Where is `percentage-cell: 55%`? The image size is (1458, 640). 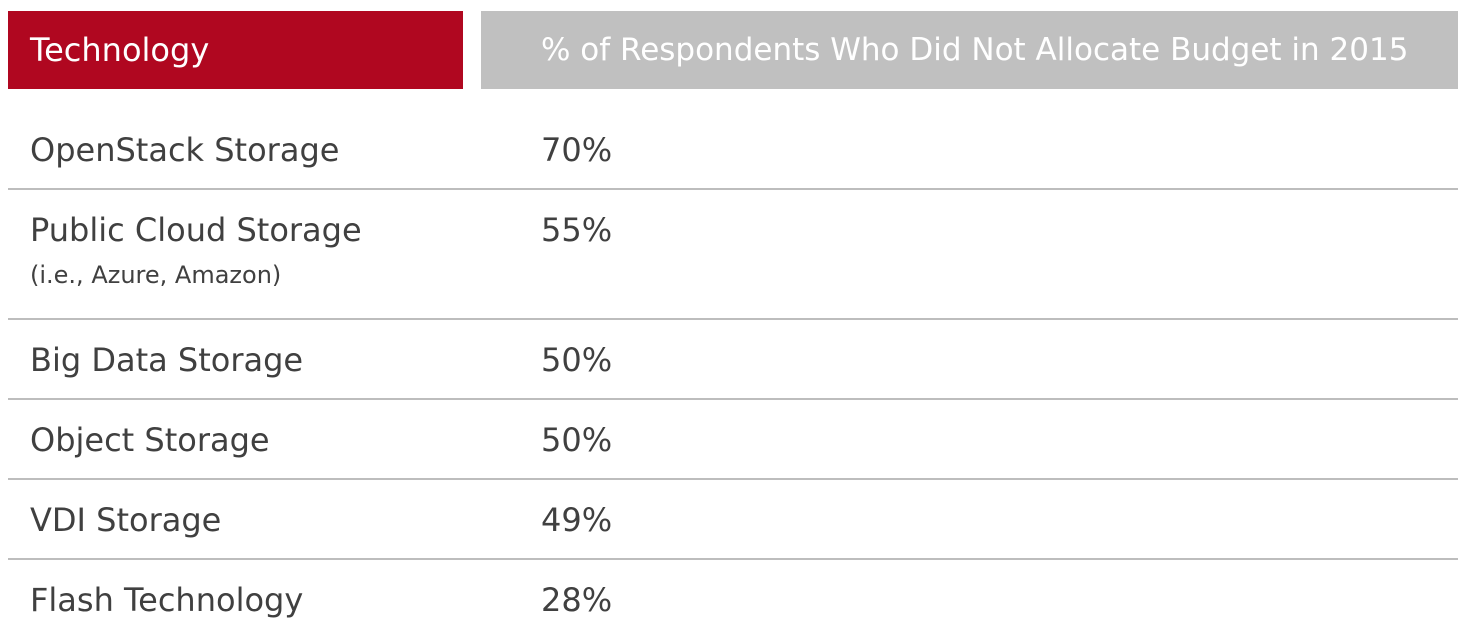
percentage-cell: 55% is located at coordinates (577, 230).